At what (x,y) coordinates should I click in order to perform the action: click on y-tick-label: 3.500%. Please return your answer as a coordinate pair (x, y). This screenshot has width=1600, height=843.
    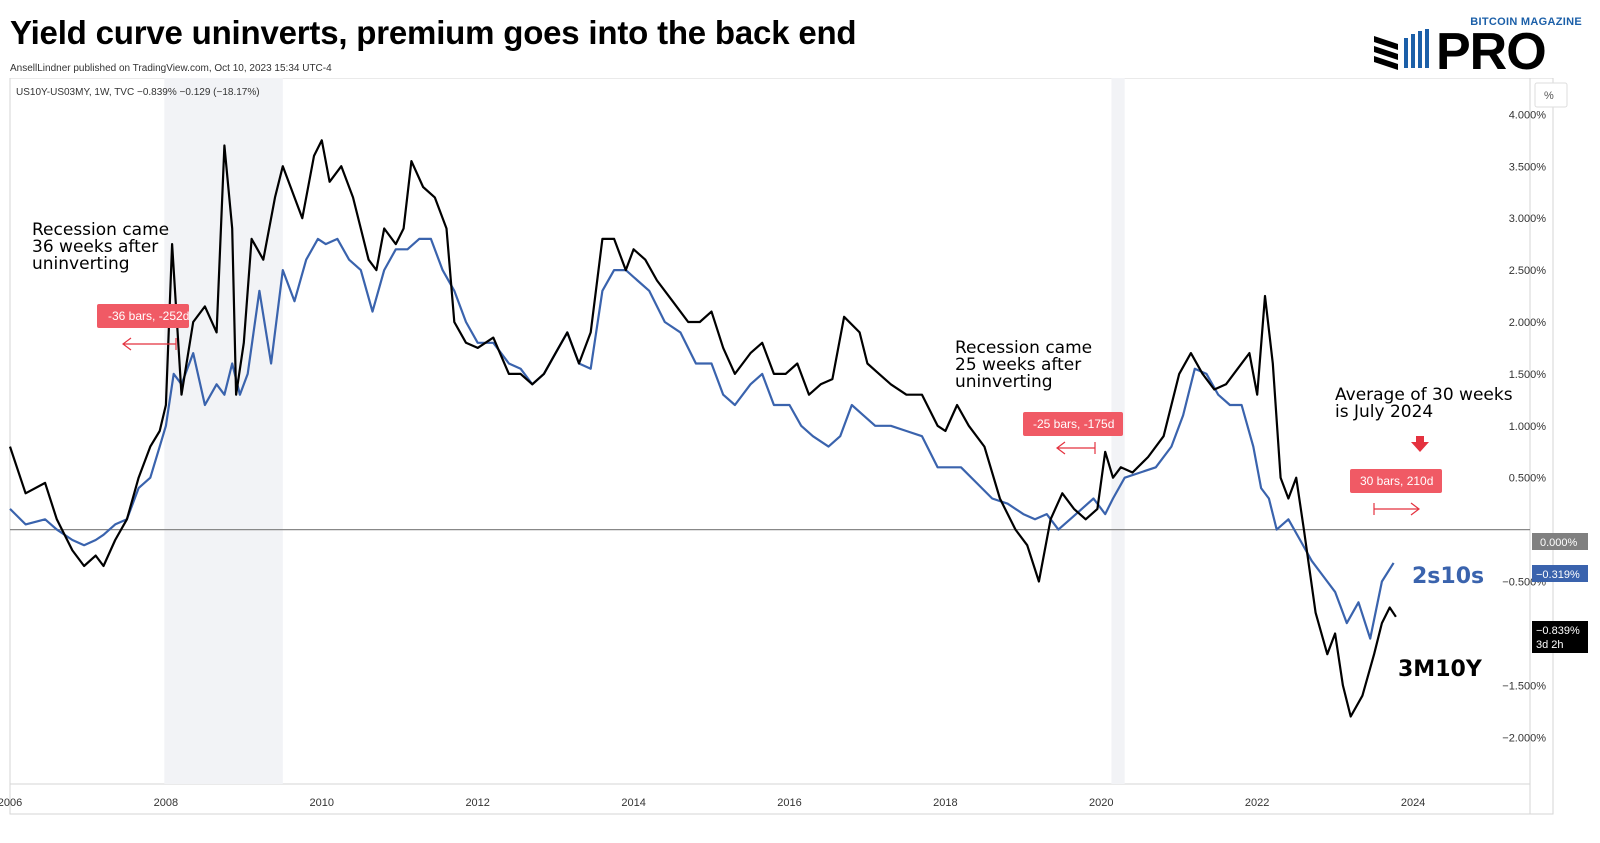
    Looking at the image, I should click on (1528, 167).